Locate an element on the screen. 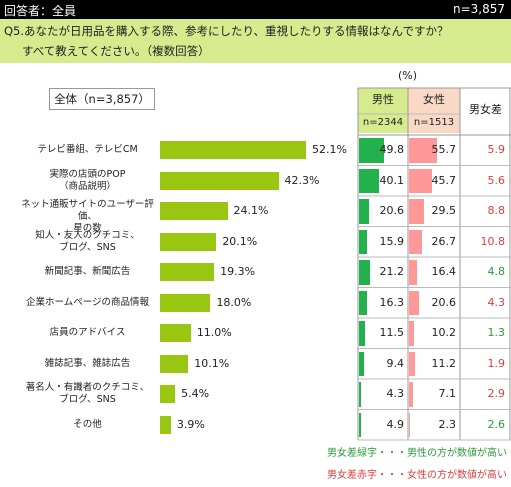  total-value-label: 3.9% is located at coordinates (190, 424).